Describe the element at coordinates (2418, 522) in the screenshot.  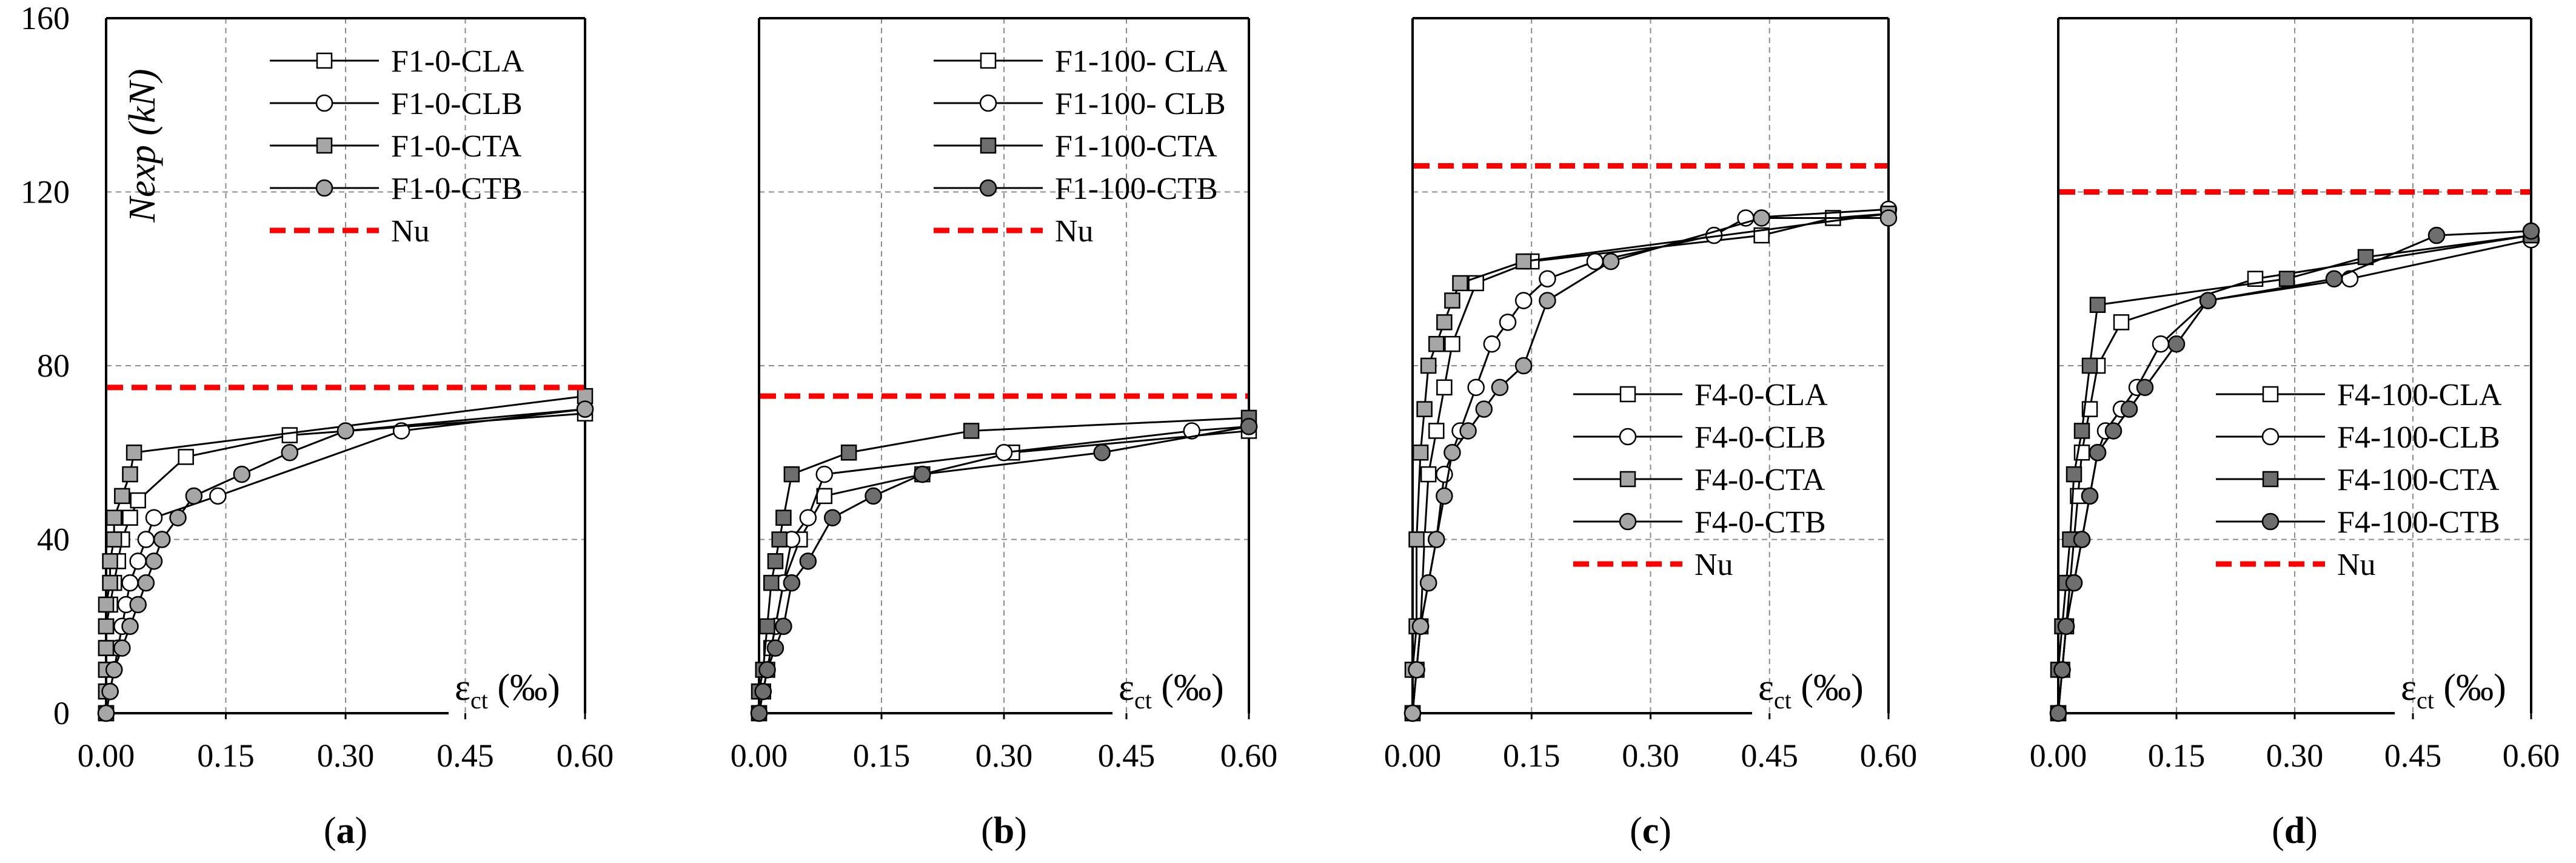
I see `legend-entry: F4-100-CTB` at that location.